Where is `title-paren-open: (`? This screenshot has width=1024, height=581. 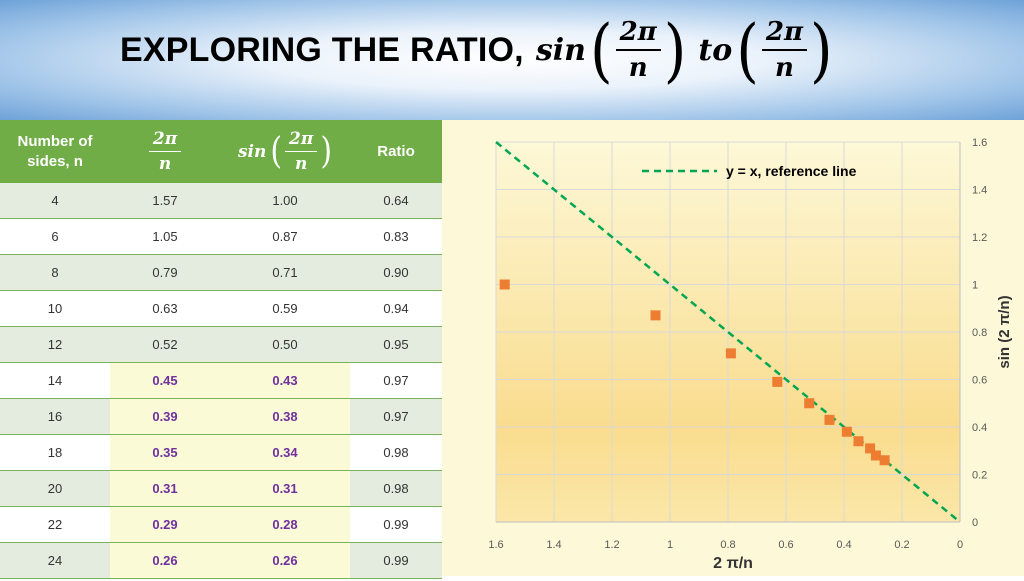 title-paren-open: ( is located at coordinates (601, 50).